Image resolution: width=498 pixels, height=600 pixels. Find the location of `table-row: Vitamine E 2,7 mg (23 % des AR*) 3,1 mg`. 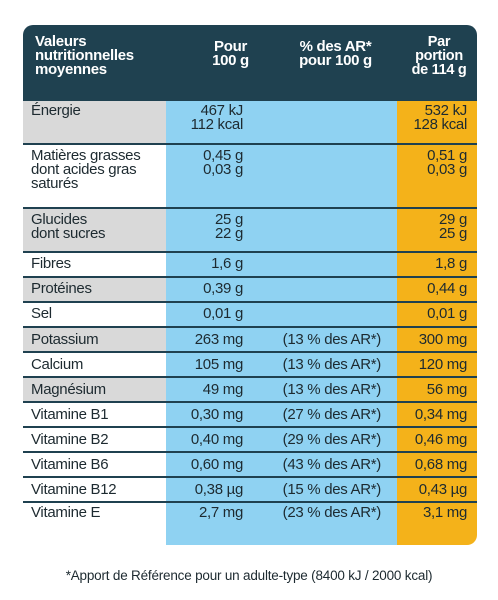

table-row: Vitamine E 2,7 mg (23 % des AR*) 3,1 mg is located at coordinates (250, 514).